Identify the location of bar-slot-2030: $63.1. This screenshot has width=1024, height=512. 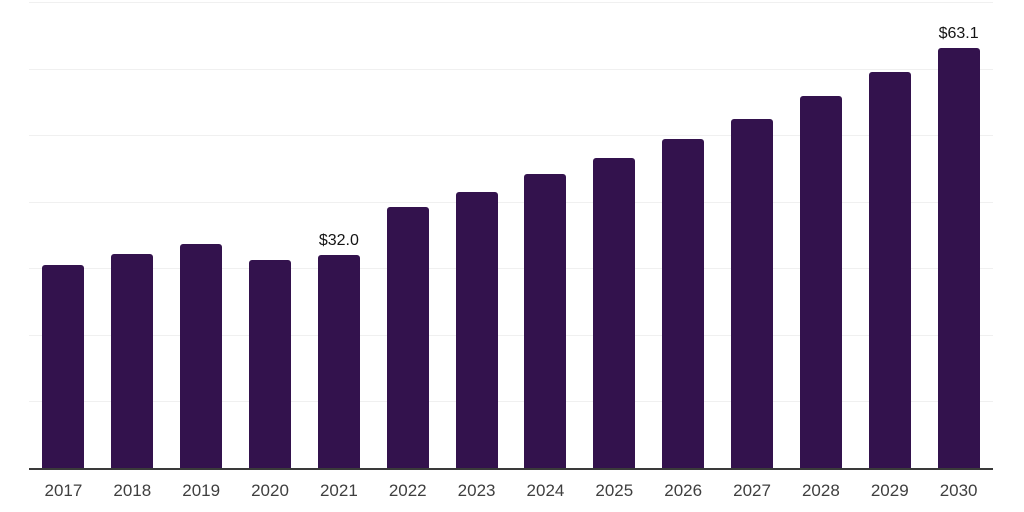
(958, 235).